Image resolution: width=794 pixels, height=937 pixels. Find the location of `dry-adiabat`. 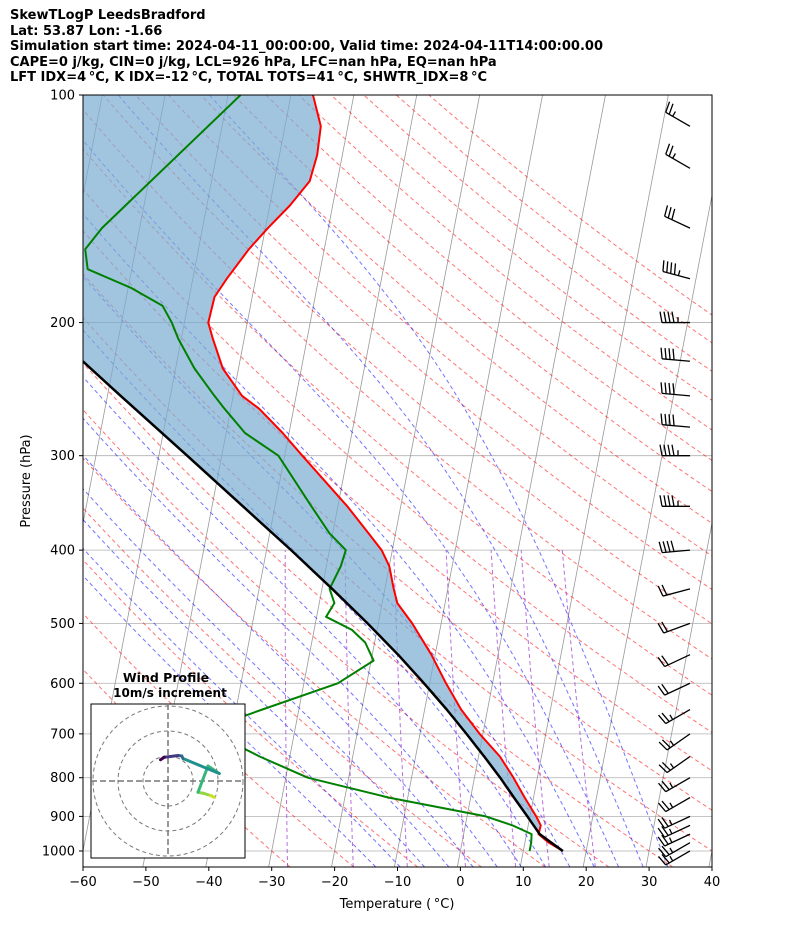

dry-adiabat is located at coordinates (251, 713).